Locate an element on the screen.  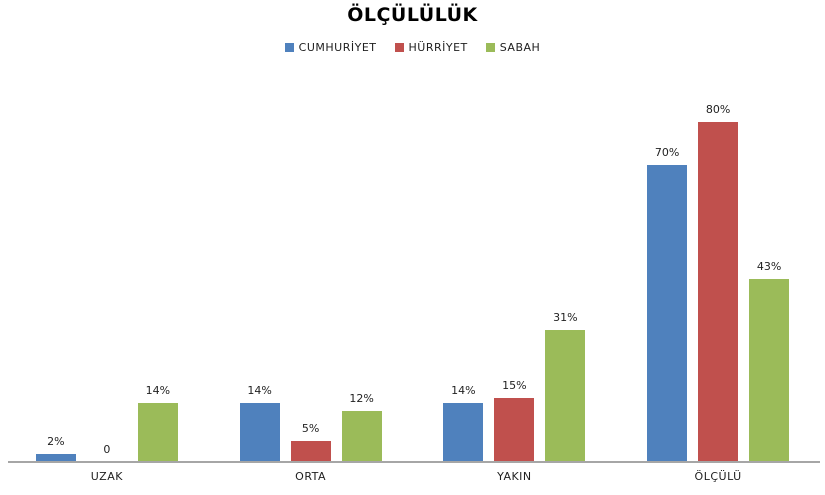
category-label-orta: ORTA is located at coordinates (311, 476).